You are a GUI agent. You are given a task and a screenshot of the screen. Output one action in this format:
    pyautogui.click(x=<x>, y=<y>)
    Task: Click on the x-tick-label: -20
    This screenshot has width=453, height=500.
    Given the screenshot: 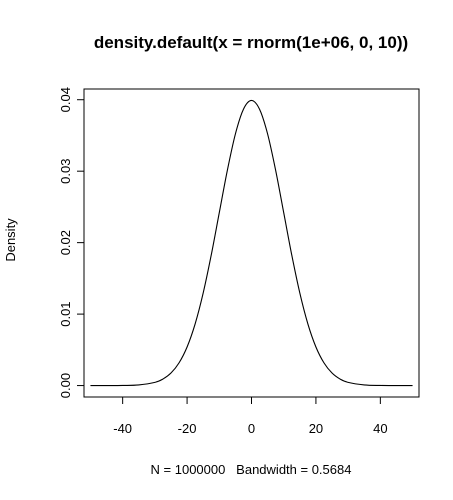 What is the action you would take?
    pyautogui.click(x=187, y=428)
    